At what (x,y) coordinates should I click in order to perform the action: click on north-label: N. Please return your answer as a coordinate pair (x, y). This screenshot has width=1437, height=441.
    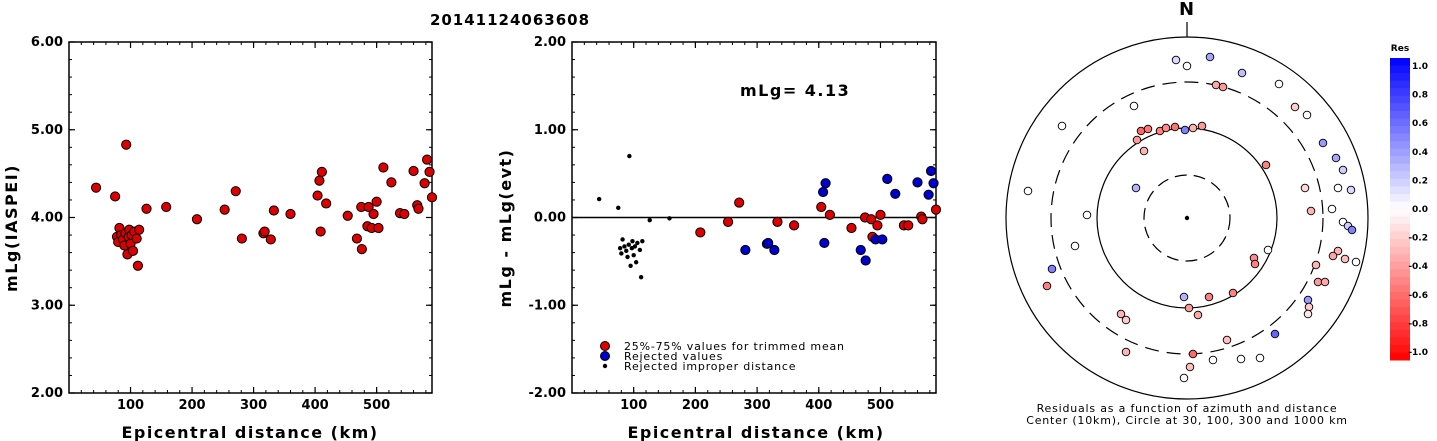
    Looking at the image, I should click on (1187, 10).